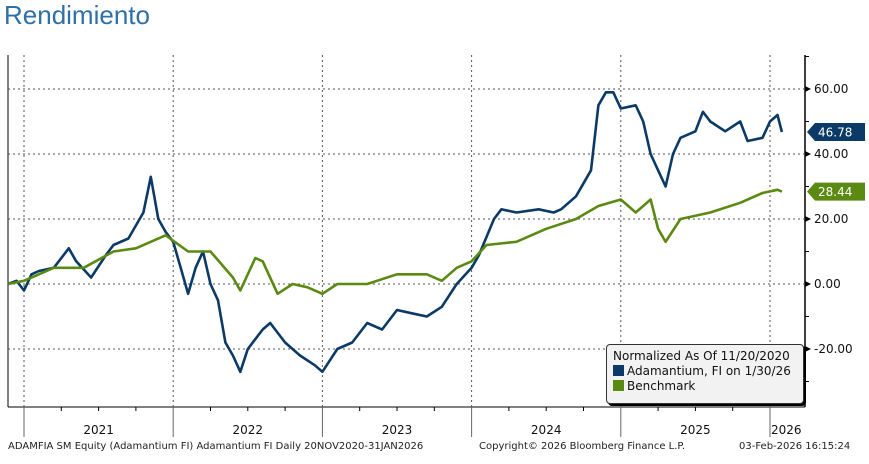 The width and height of the screenshot is (869, 464). What do you see at coordinates (248, 430) in the screenshot?
I see `x-tick-label: 2022` at bounding box center [248, 430].